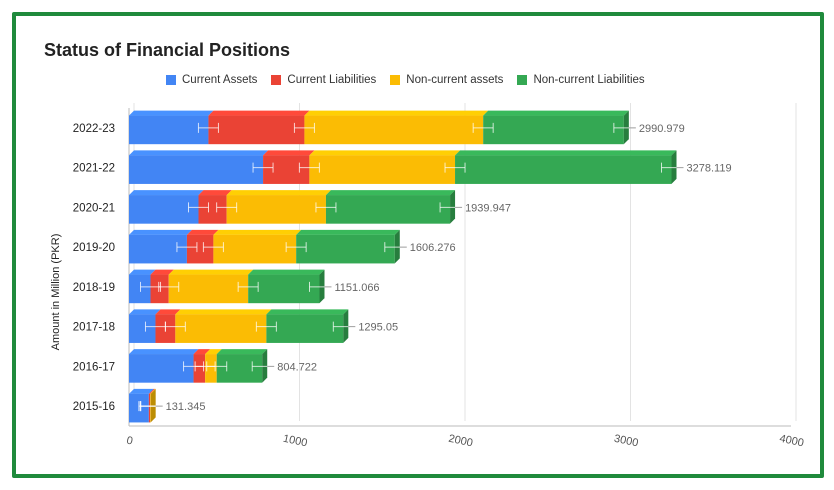 The height and width of the screenshot is (490, 834). What do you see at coordinates (171, 80) in the screenshot?
I see `legend-swatch-current-assets` at bounding box center [171, 80].